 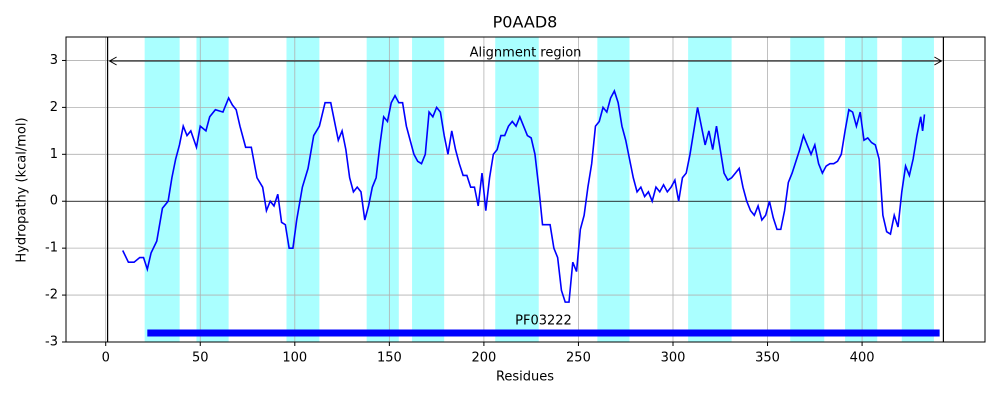 I want to click on x-tick-label: 250, so click(x=578, y=358).